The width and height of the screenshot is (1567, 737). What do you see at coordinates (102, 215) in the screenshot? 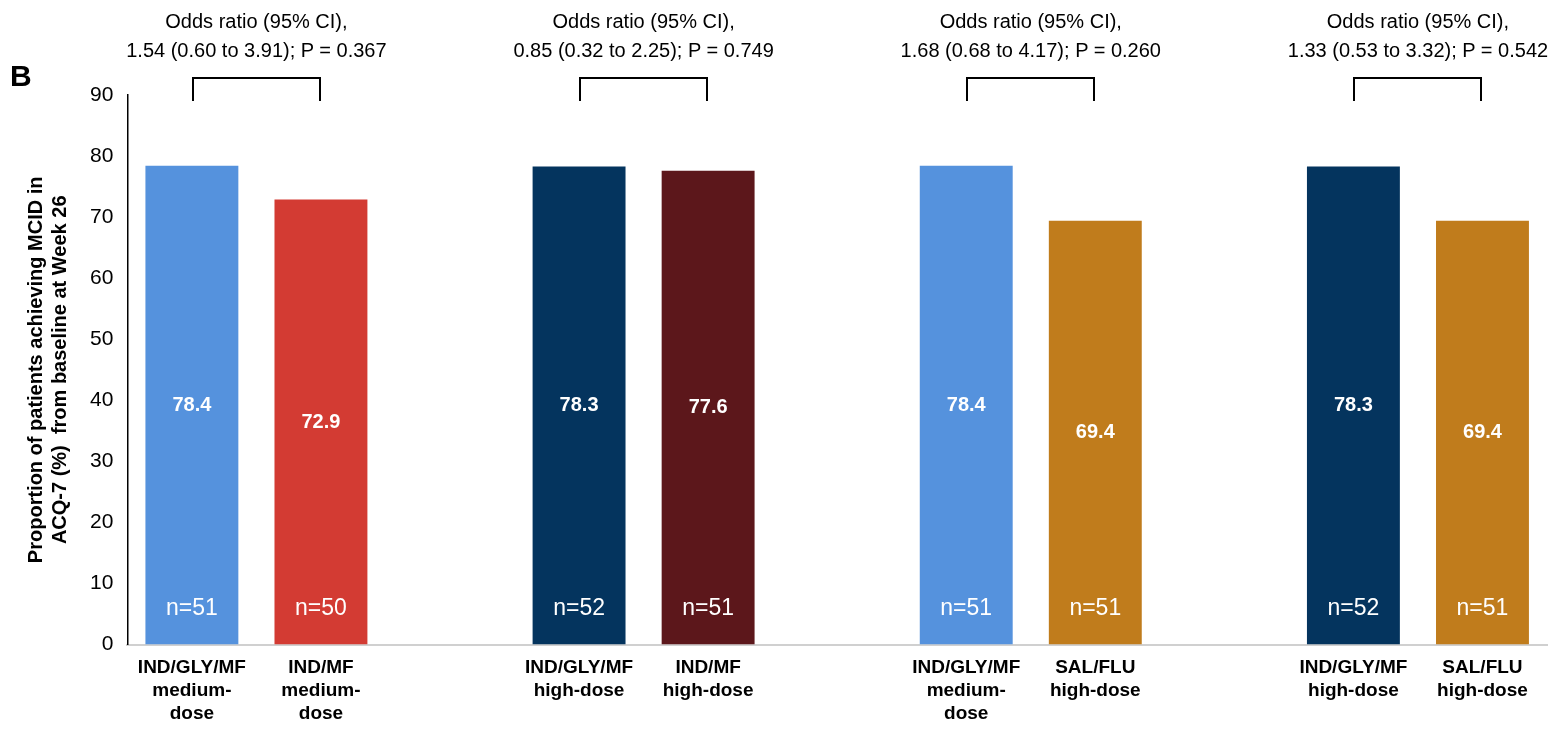
I see `y-tick-label: 70` at bounding box center [102, 215].